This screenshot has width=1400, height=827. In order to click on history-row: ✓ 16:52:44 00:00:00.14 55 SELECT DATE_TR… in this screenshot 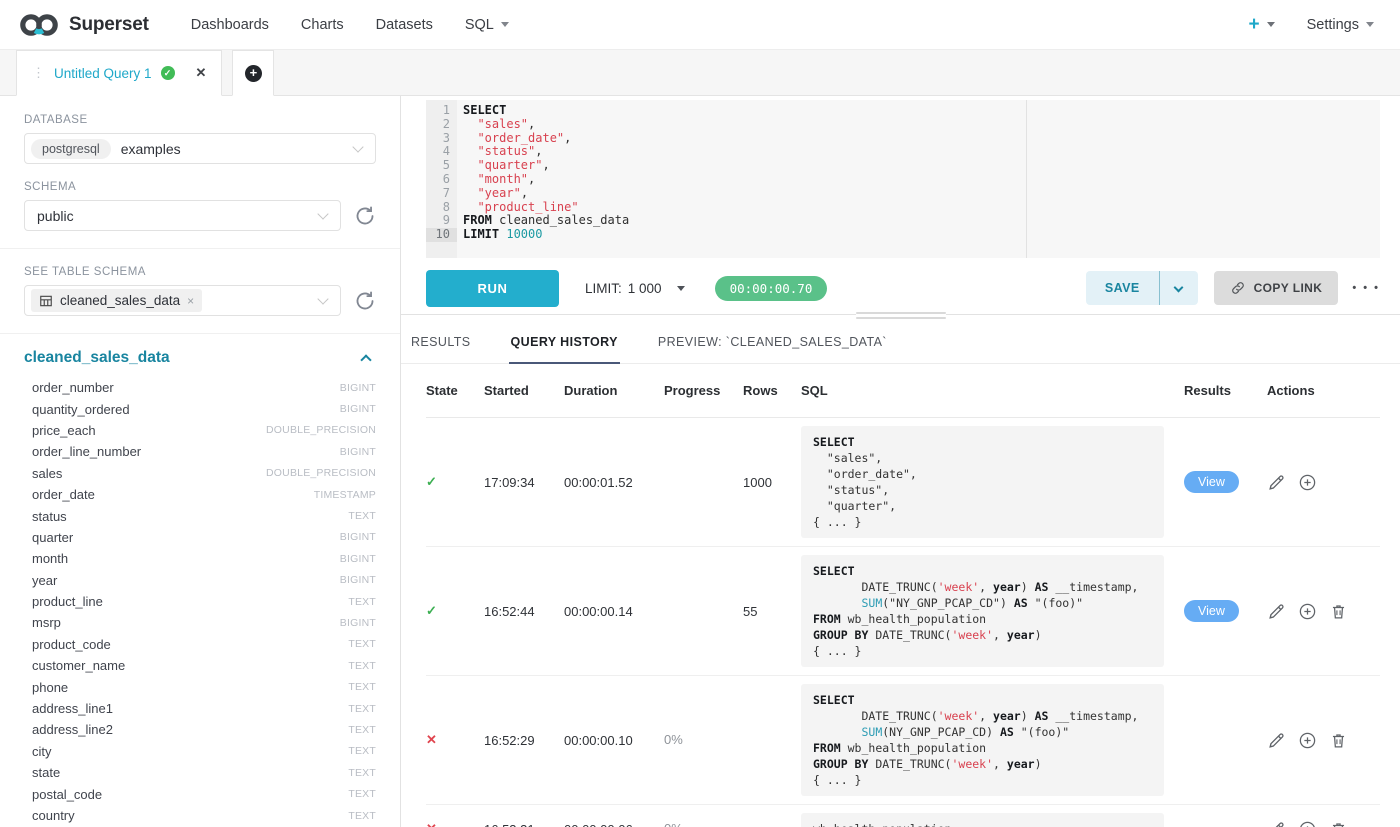, I will do `click(903, 611)`.